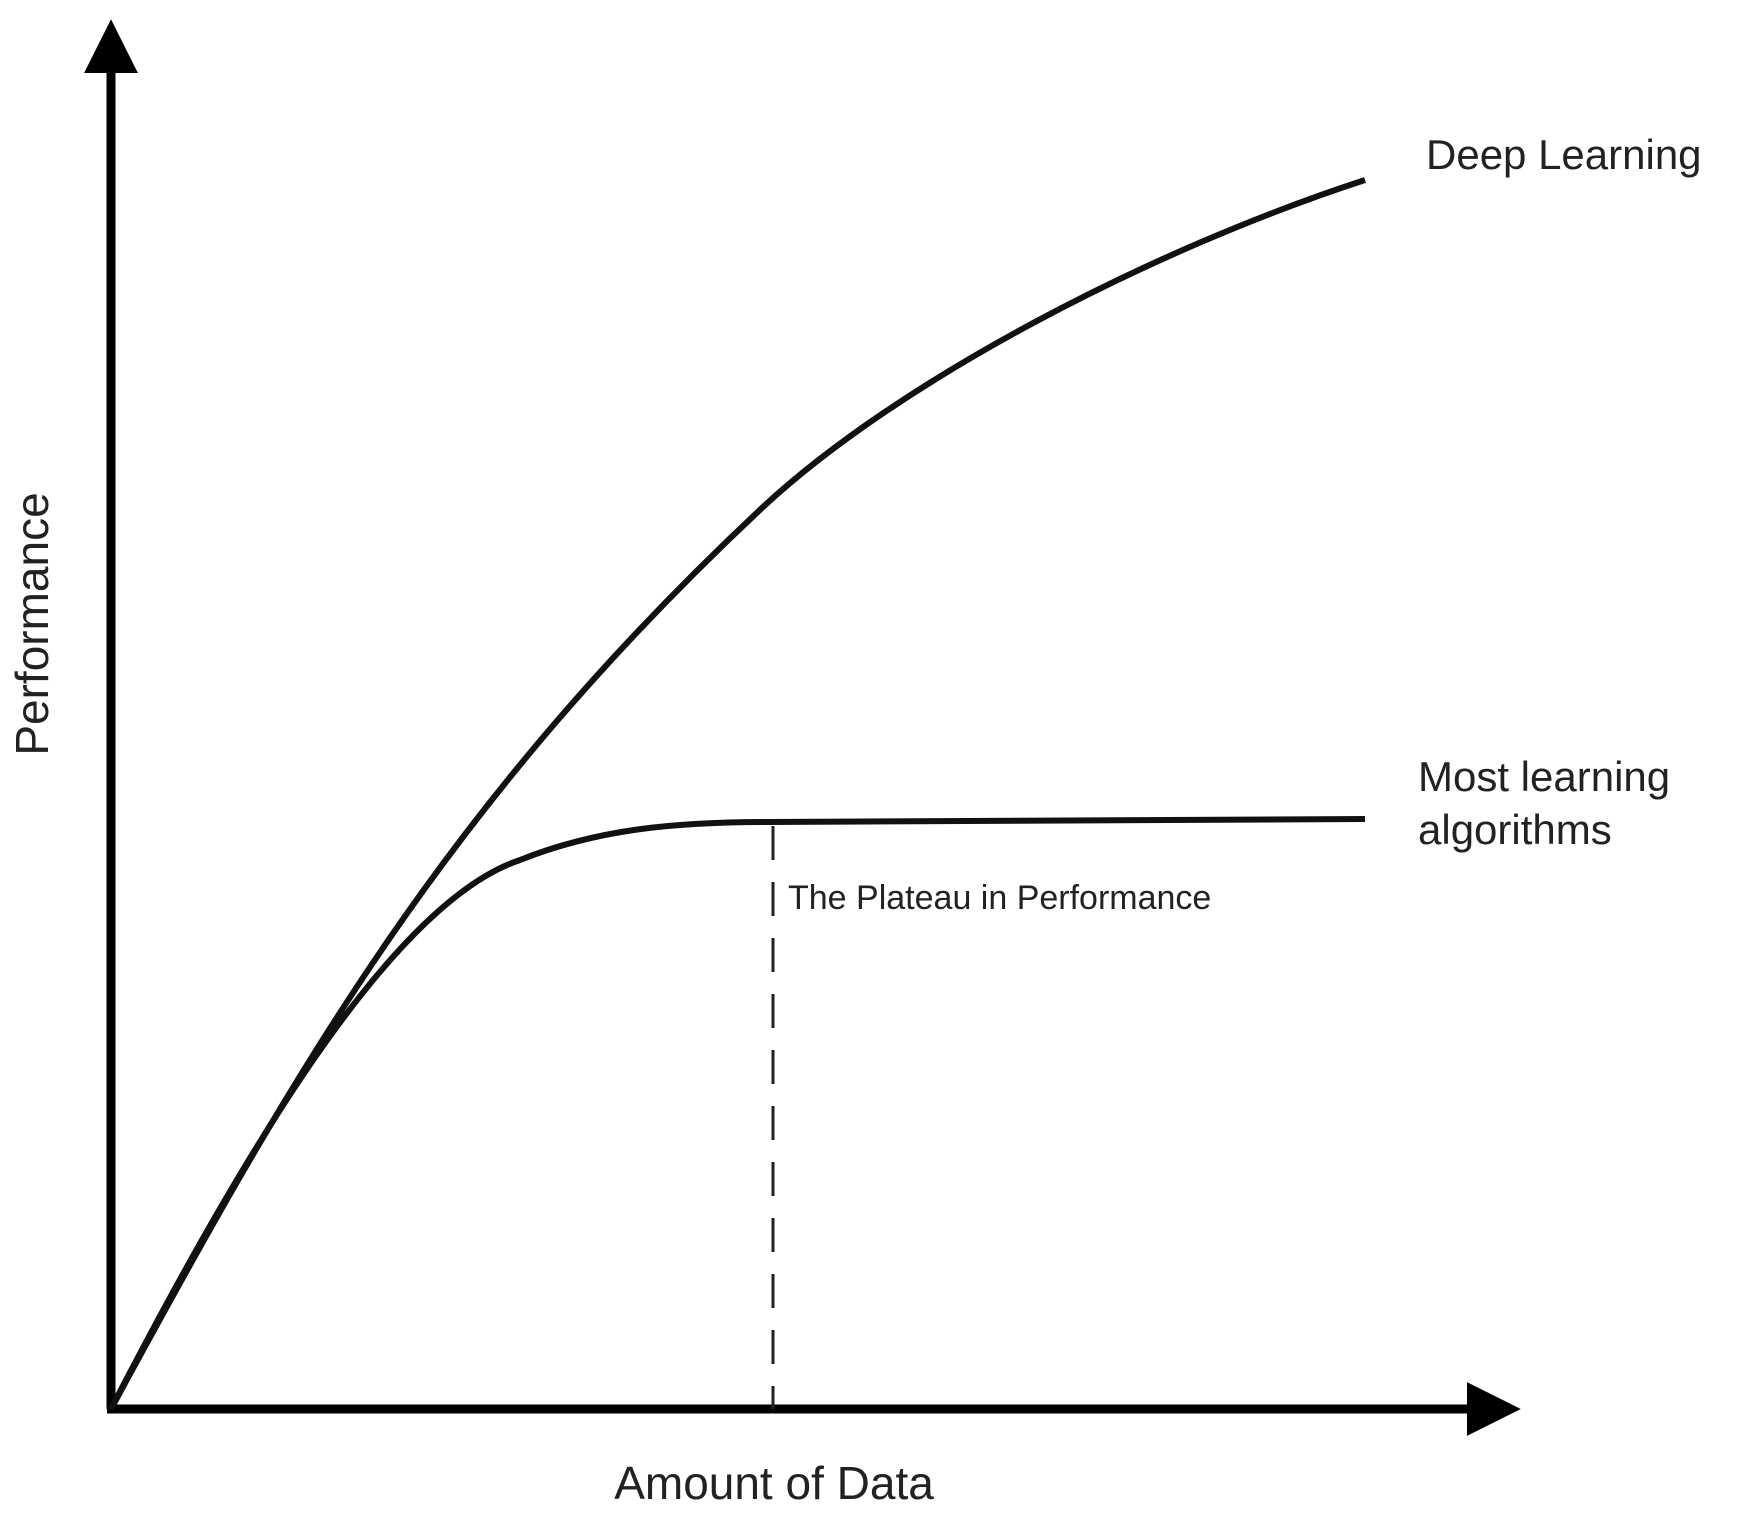  What do you see at coordinates (32, 623) in the screenshot?
I see `y-axis-label: Performance` at bounding box center [32, 623].